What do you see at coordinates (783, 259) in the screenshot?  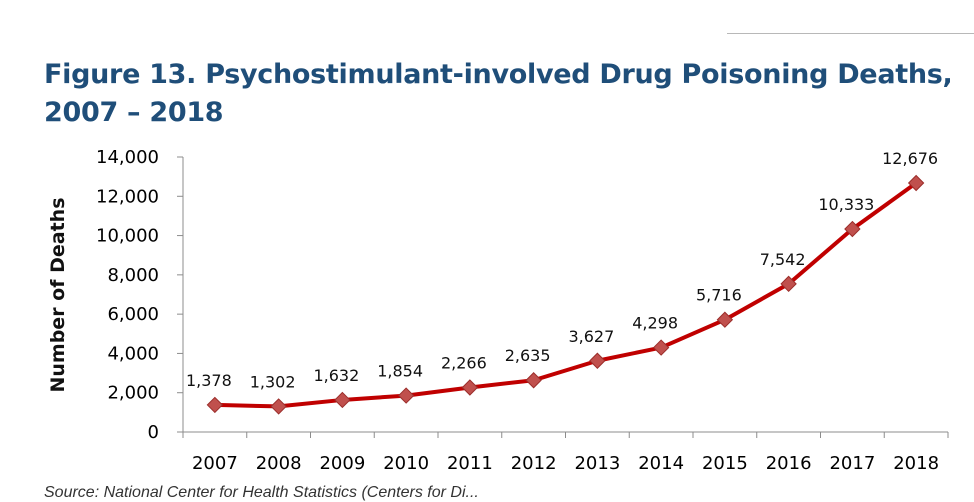 I see `data-label: 7,542` at bounding box center [783, 259].